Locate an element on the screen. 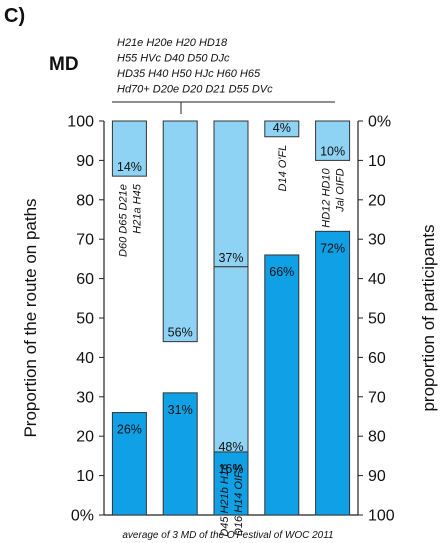 The width and height of the screenshot is (444, 543). left-tick-label: 80 is located at coordinates (85, 200).